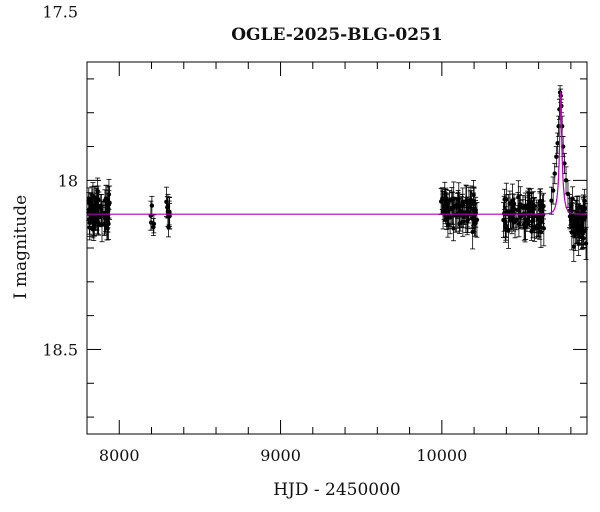 The width and height of the screenshot is (600, 512). Describe the element at coordinates (68, 180) in the screenshot. I see `y-tick-label: 18` at that location.